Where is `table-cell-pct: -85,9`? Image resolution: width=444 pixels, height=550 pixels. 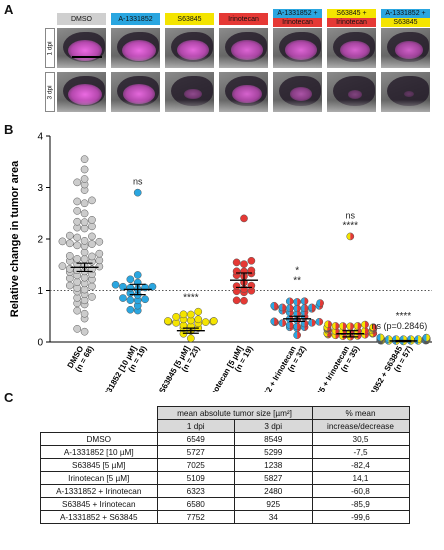
table-cell-pct: -85,9 is located at coordinates (360, 504).